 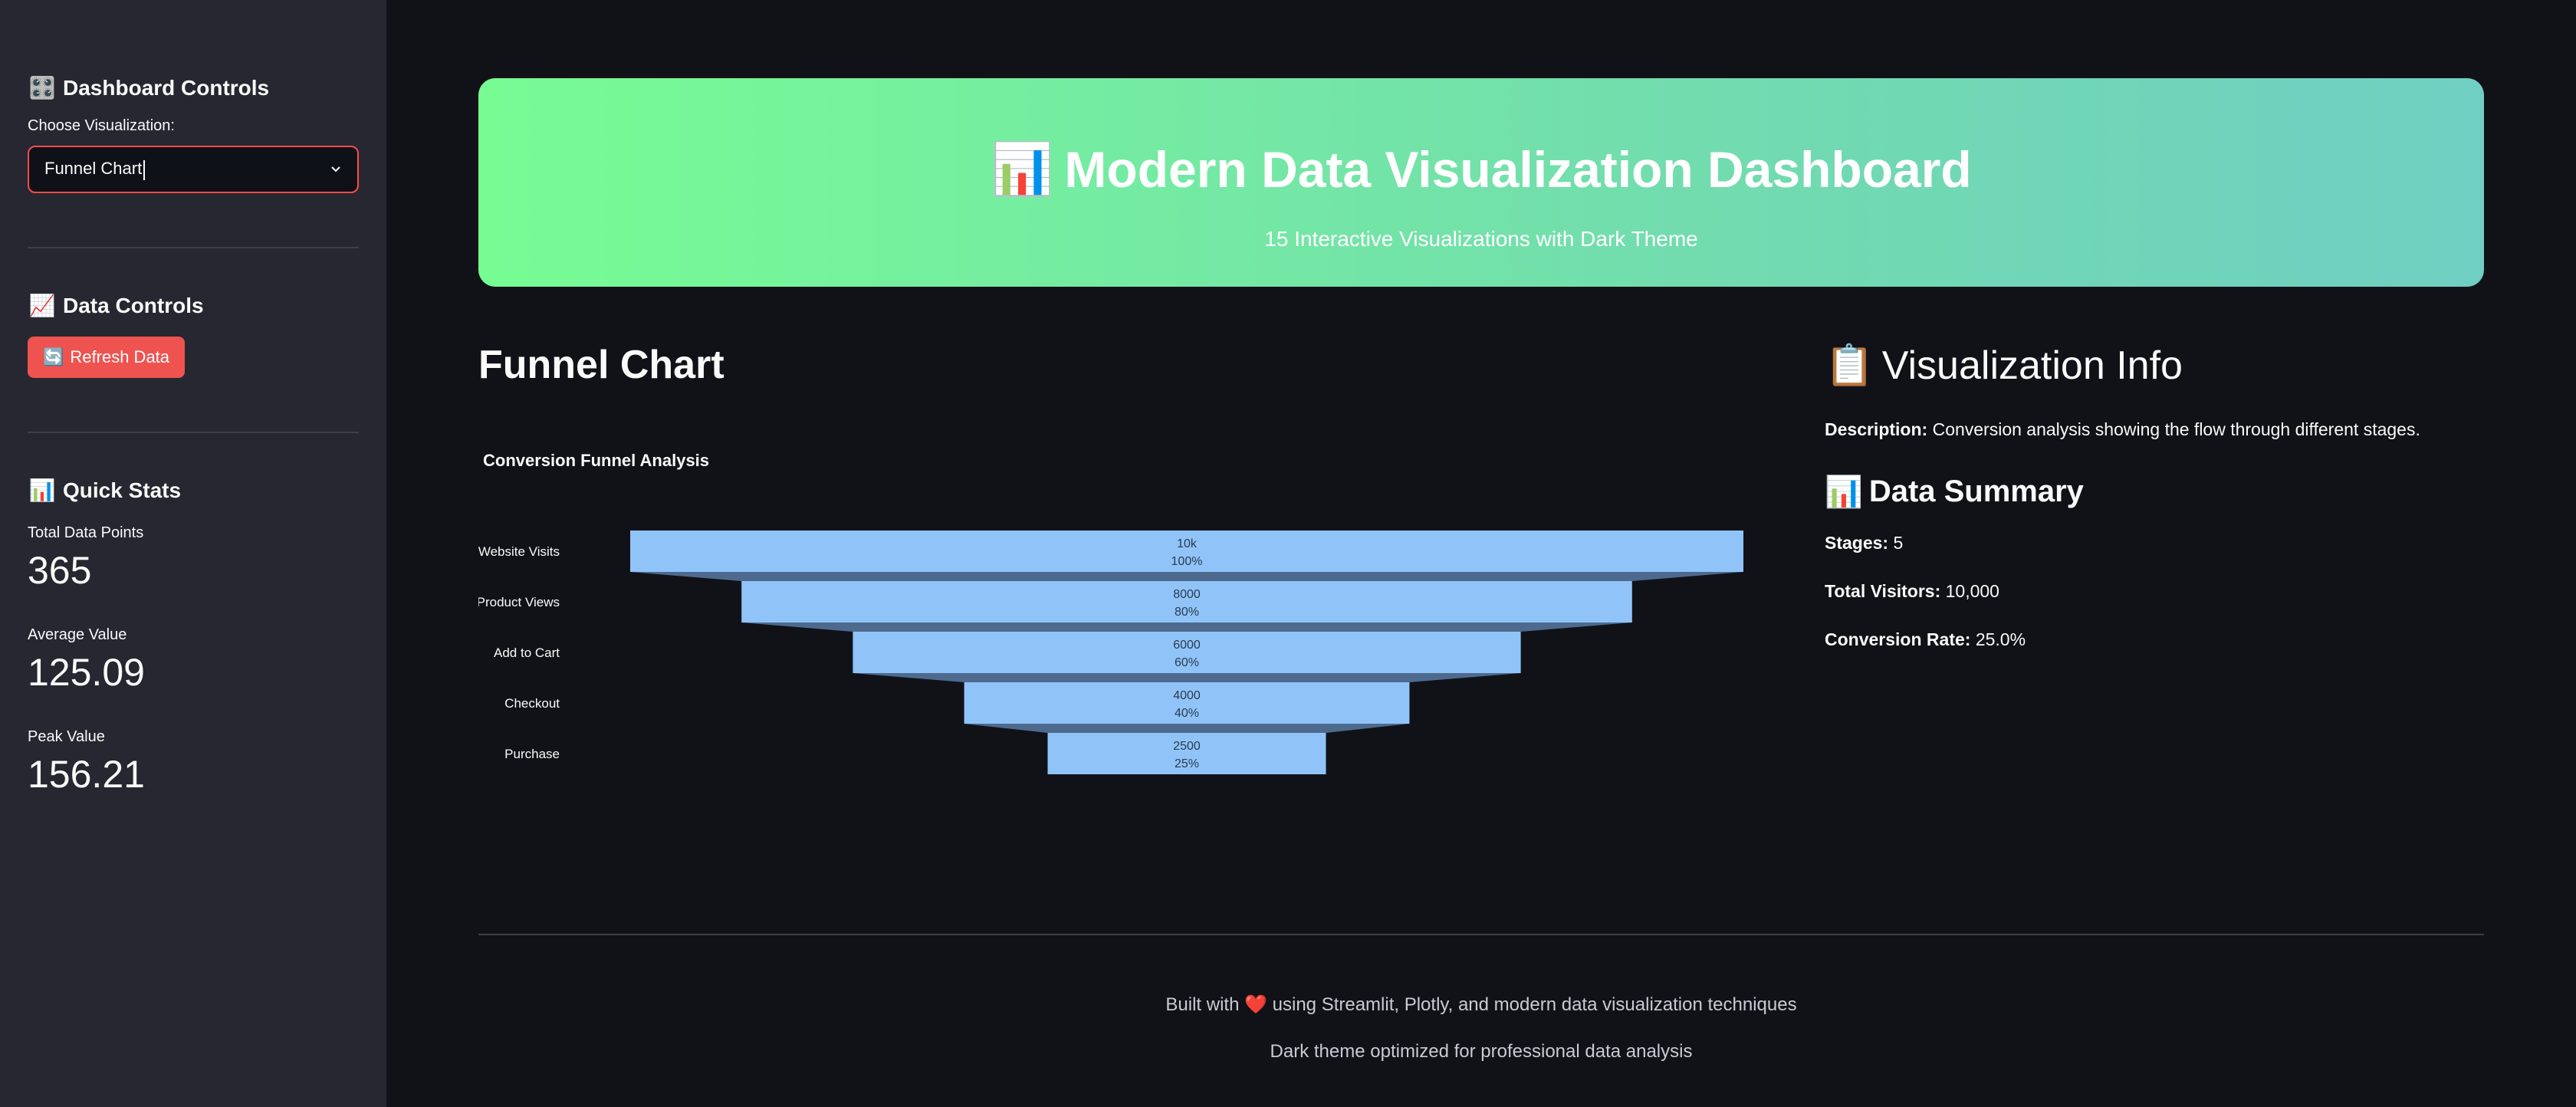 I want to click on quick-stats-heading: 📊 Quick Stats, so click(x=194, y=490).